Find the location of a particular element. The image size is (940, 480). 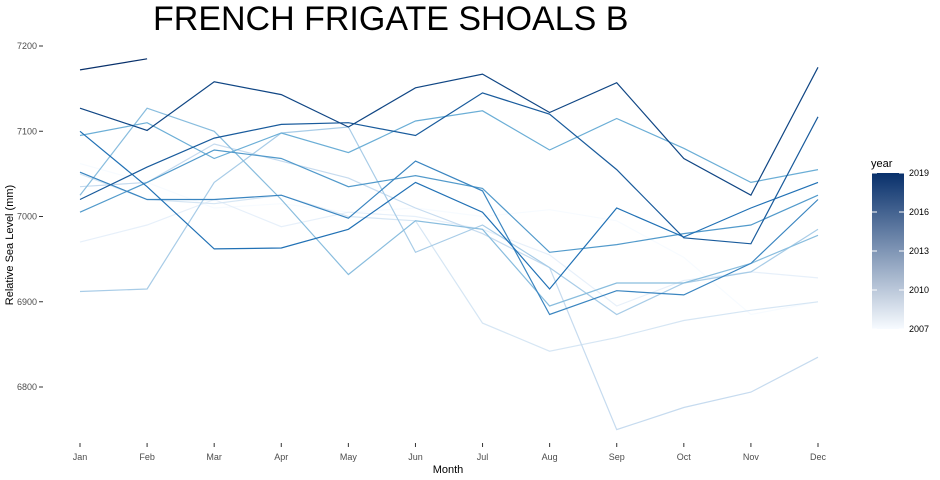

y-tick-label: 7100 is located at coordinates (27, 131).